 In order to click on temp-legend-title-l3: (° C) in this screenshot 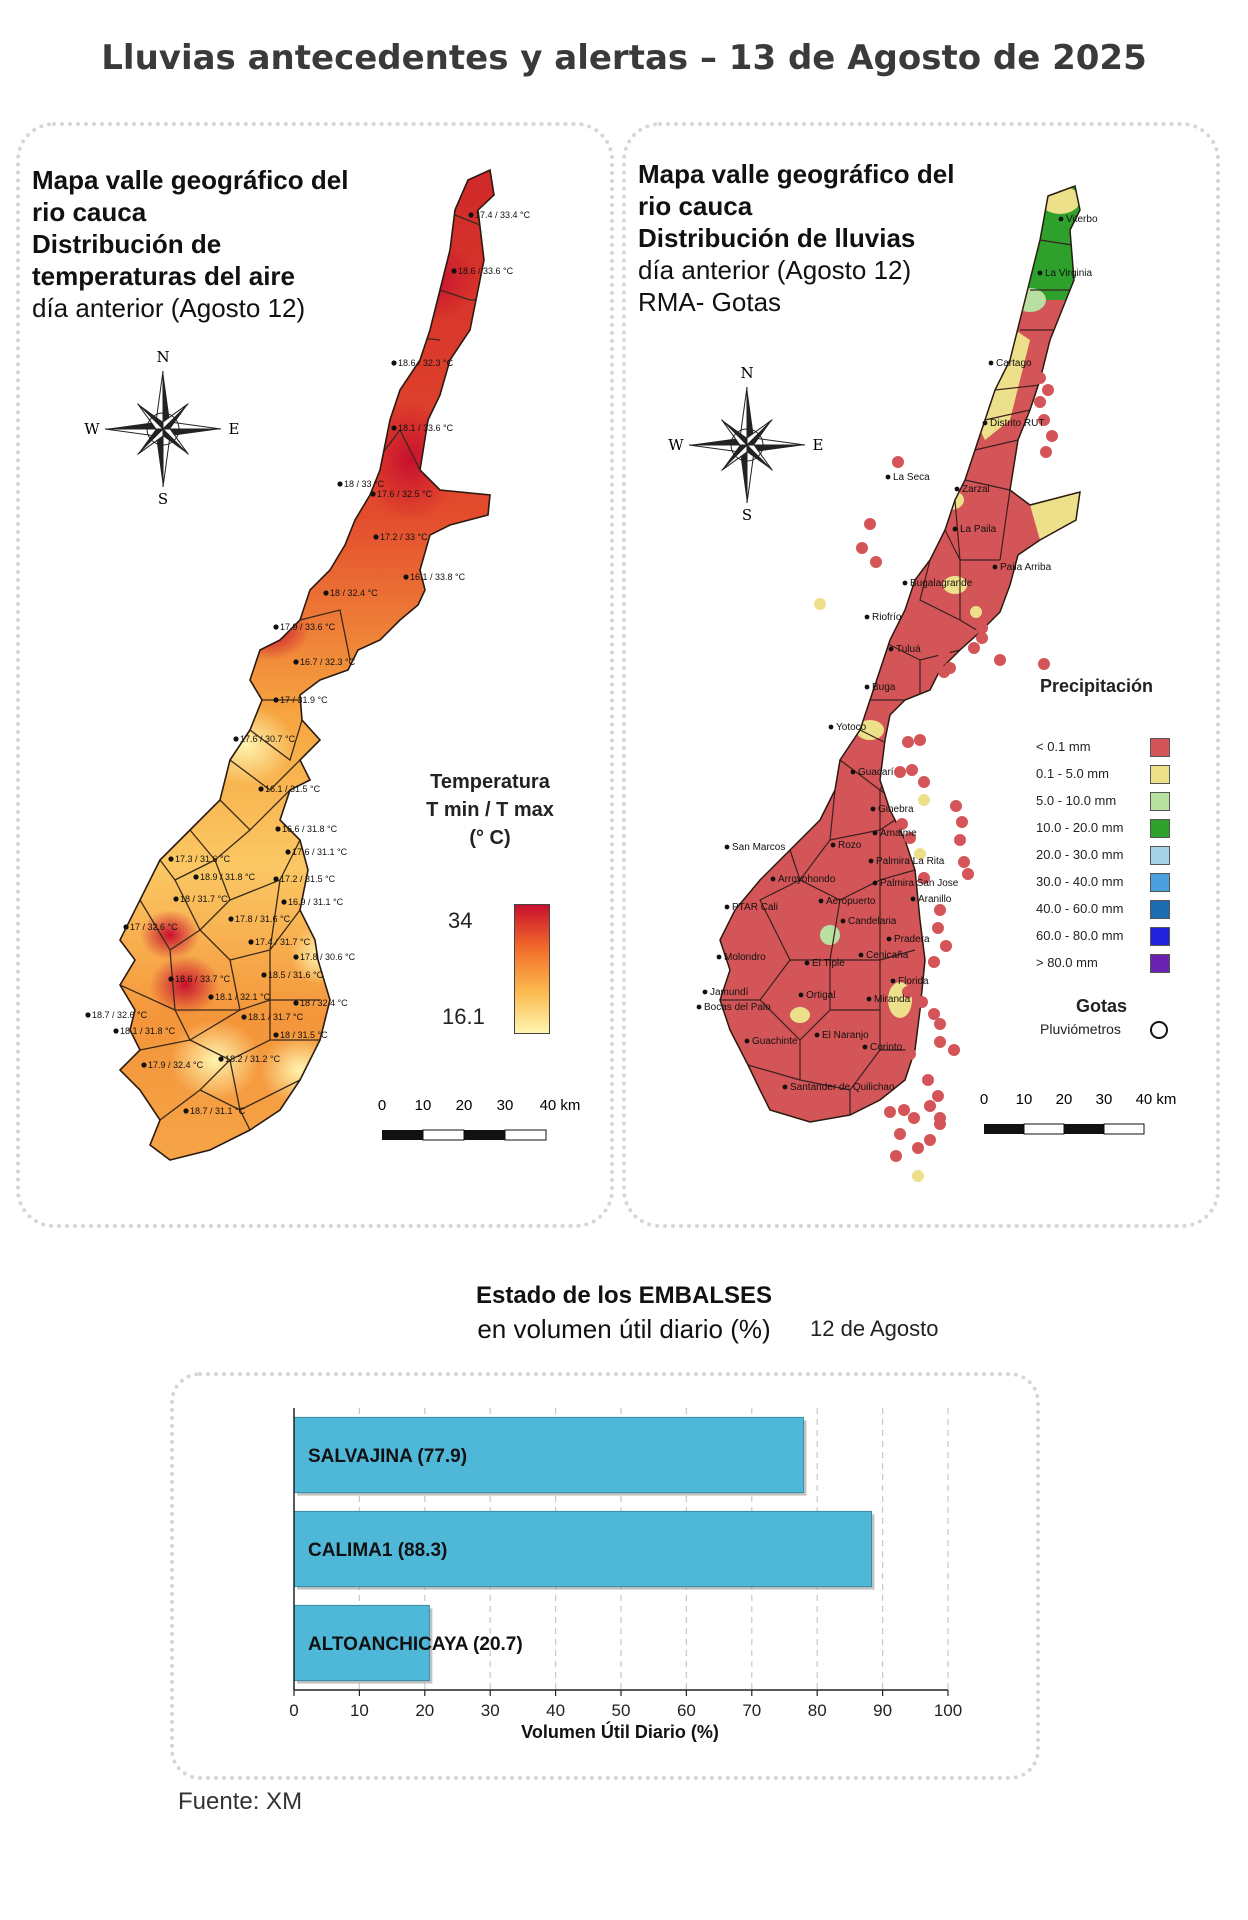, I will do `click(490, 838)`.